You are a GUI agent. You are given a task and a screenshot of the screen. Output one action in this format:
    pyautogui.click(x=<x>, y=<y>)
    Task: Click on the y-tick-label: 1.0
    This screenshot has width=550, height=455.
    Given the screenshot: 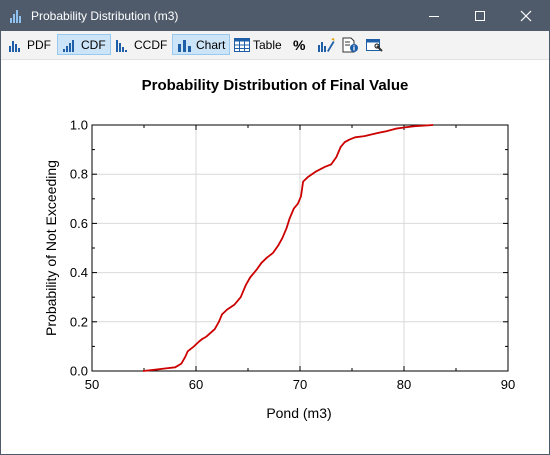 What is the action you would take?
    pyautogui.click(x=79, y=125)
    